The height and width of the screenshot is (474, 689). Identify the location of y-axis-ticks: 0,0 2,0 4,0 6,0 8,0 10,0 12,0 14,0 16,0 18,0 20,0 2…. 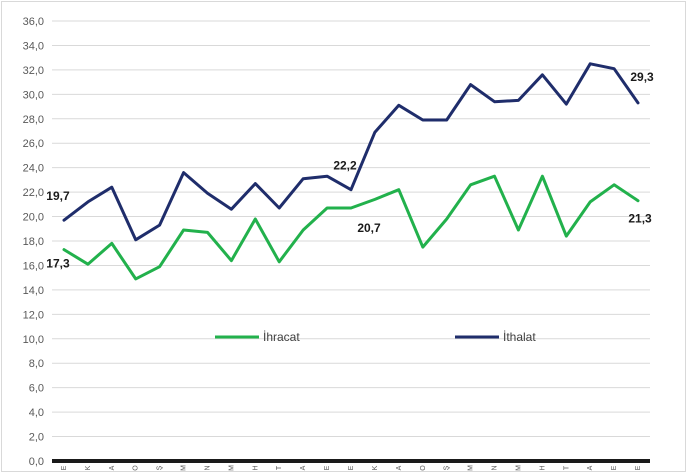
(33, 242).